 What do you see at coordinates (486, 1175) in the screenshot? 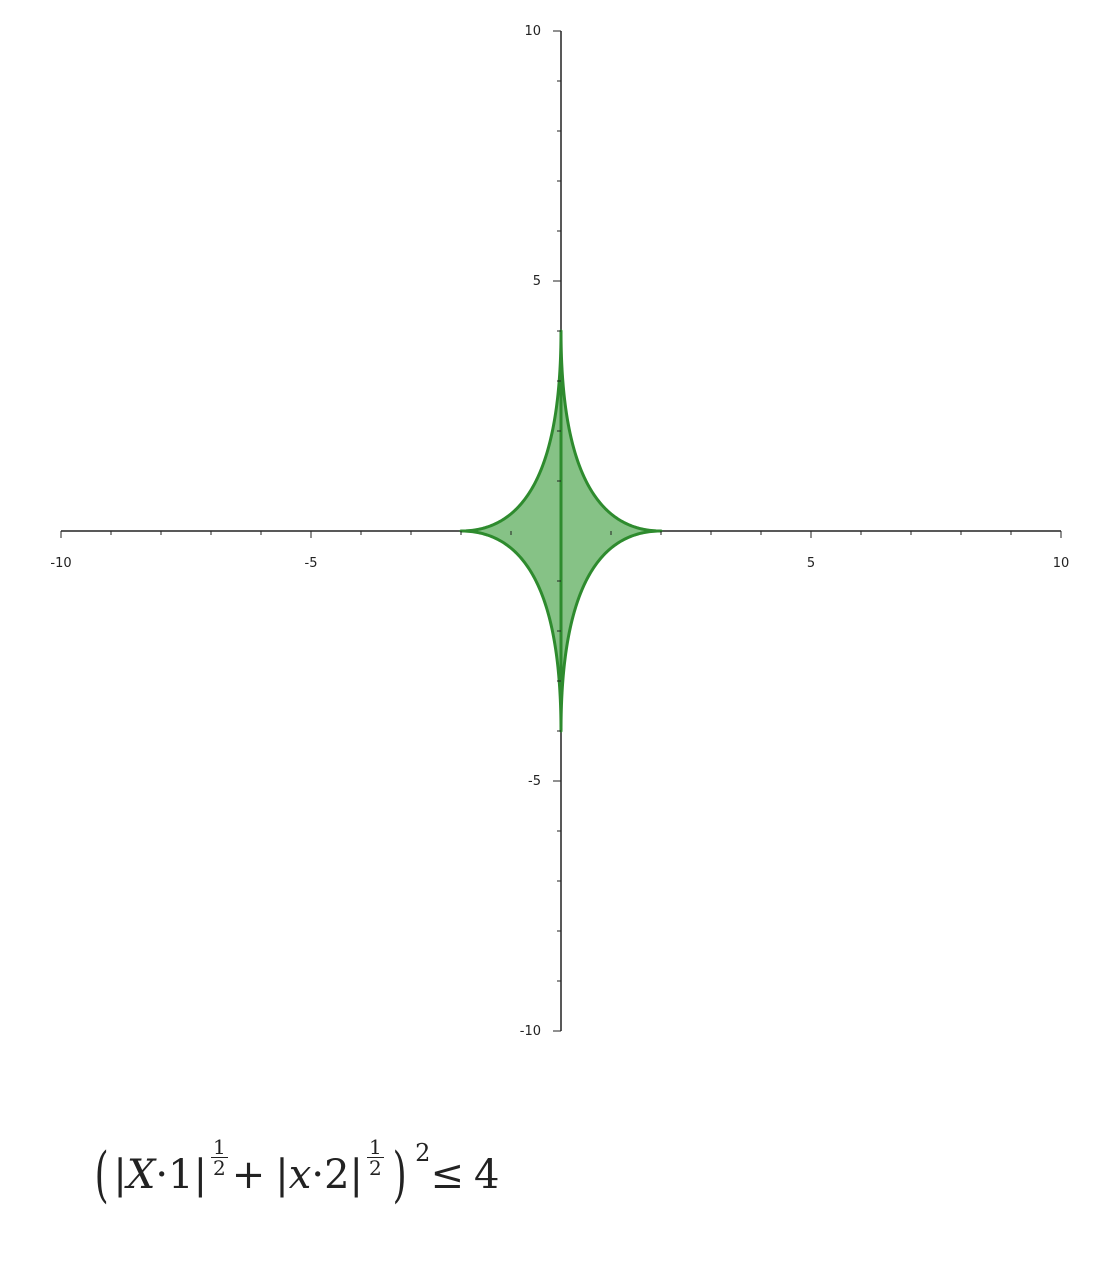
I see `formula-rhs: 4` at bounding box center [486, 1175].